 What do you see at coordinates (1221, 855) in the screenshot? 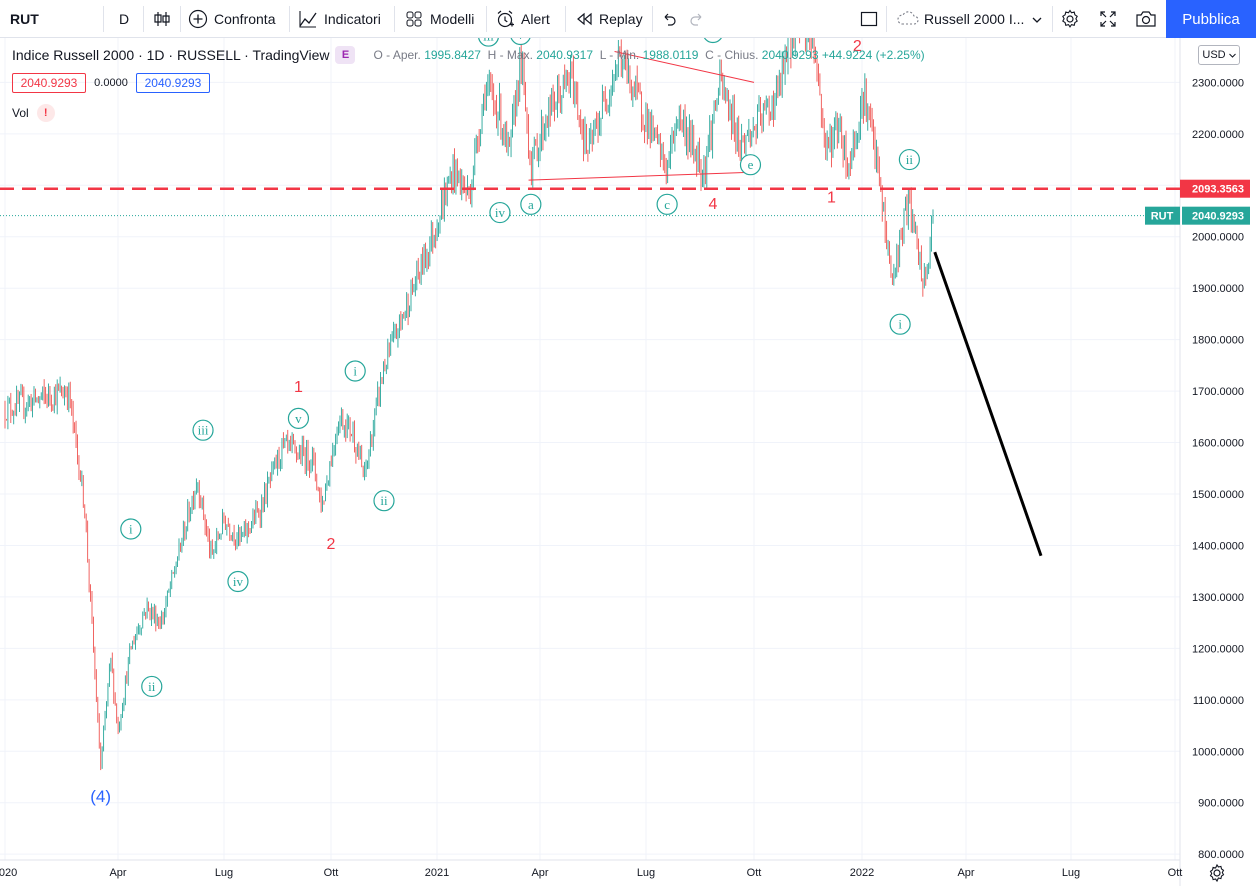
I see `price-tick-label: 800.0000` at bounding box center [1221, 855].